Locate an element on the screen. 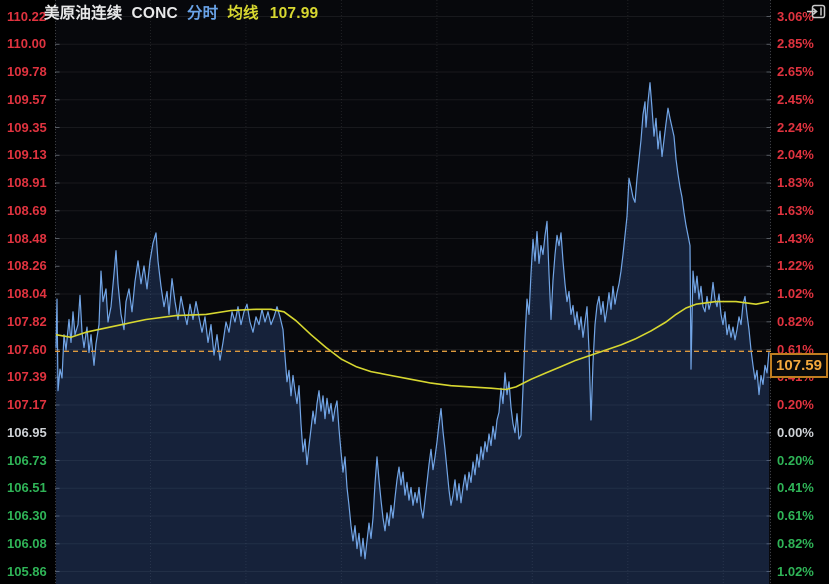 This screenshot has height=584, width=829. price-axis-label: 109.78 is located at coordinates (27, 71).